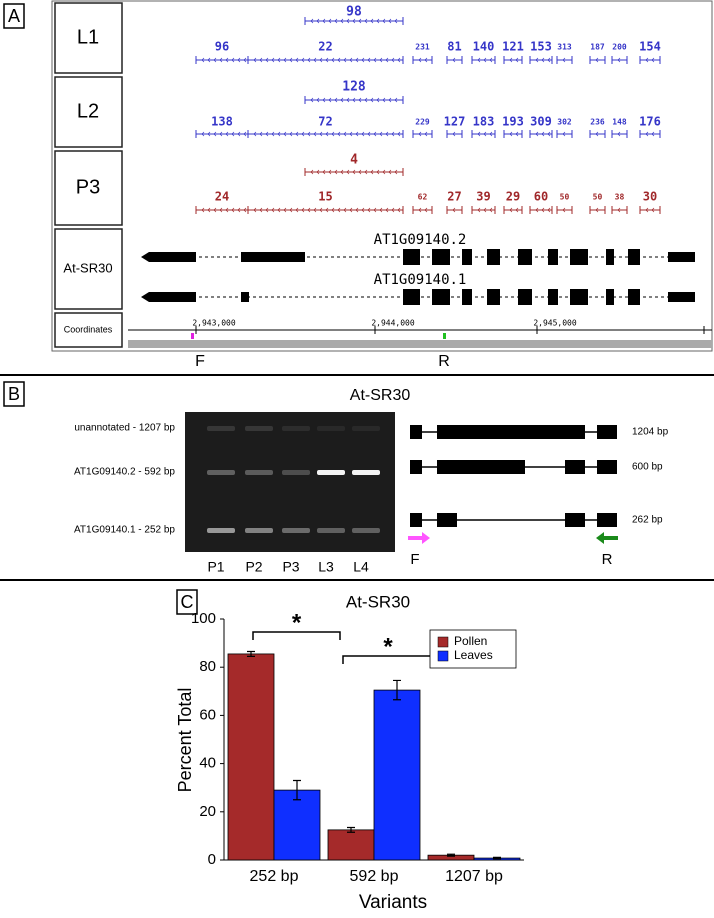 The height and width of the screenshot is (918, 714). What do you see at coordinates (207, 666) in the screenshot?
I see `y-tick-label: 80` at bounding box center [207, 666].